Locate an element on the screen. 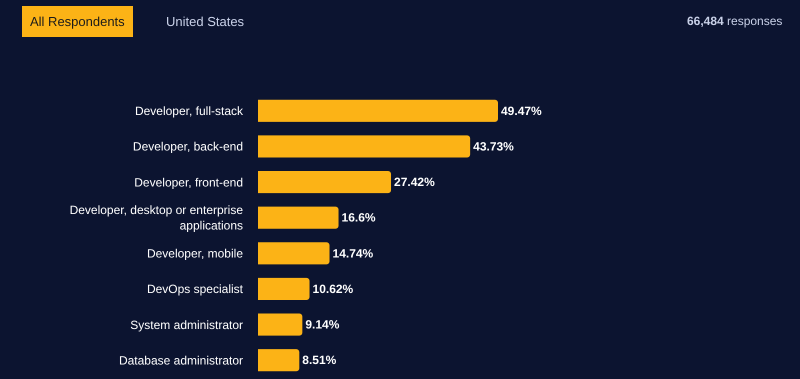 The height and width of the screenshot is (379, 800). data-label: 27.42% is located at coordinates (415, 182).